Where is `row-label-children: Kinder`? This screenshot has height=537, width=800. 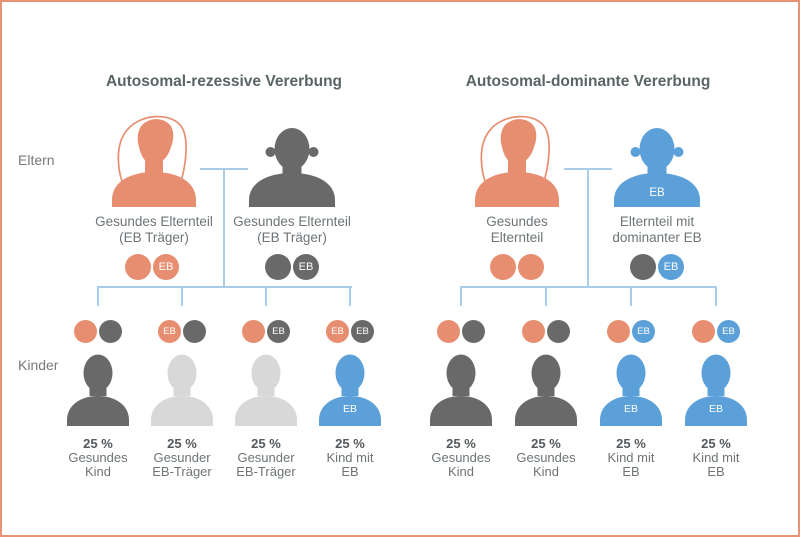 row-label-children: Kinder is located at coordinates (38, 365).